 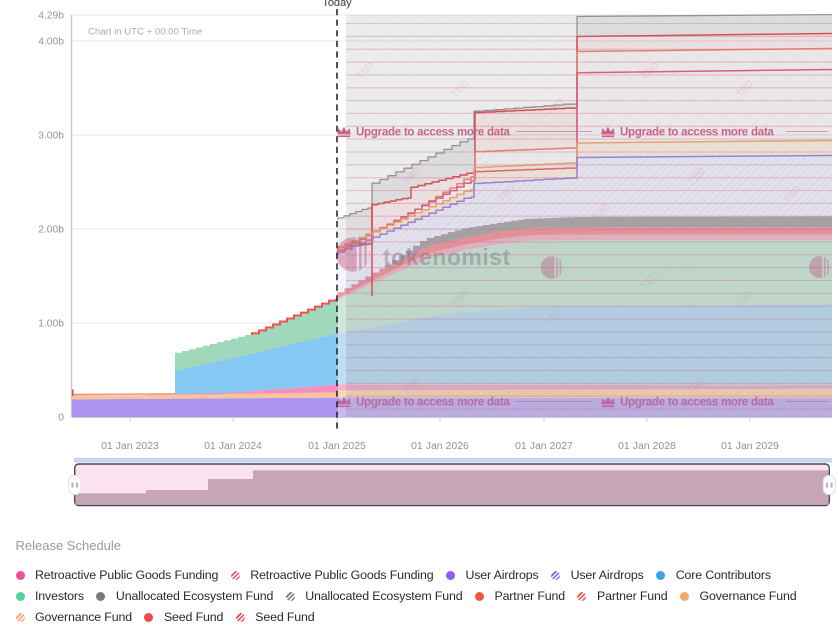 What do you see at coordinates (51, 136) in the screenshot?
I see `svg-text: 3.00b` at bounding box center [51, 136].